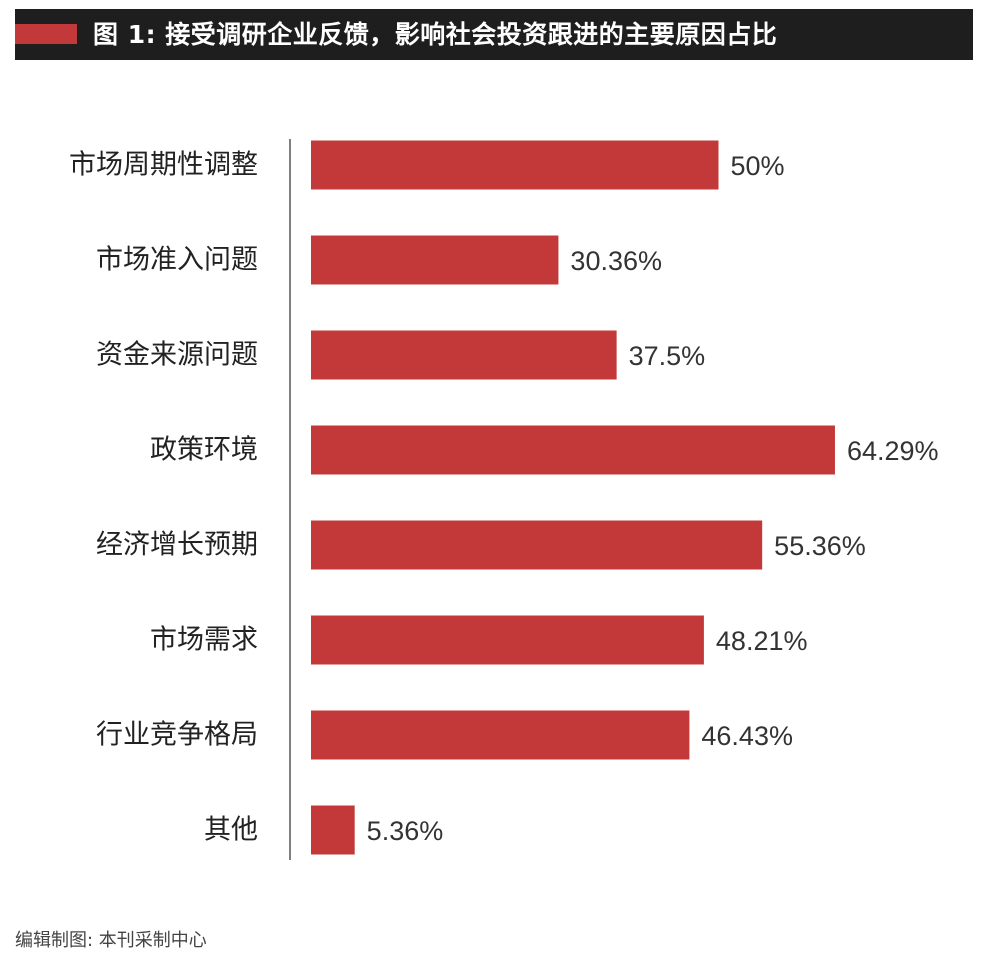 The width and height of the screenshot is (998, 964). What do you see at coordinates (405, 831) in the screenshot?
I see `value-label-7: 5.36%` at bounding box center [405, 831].